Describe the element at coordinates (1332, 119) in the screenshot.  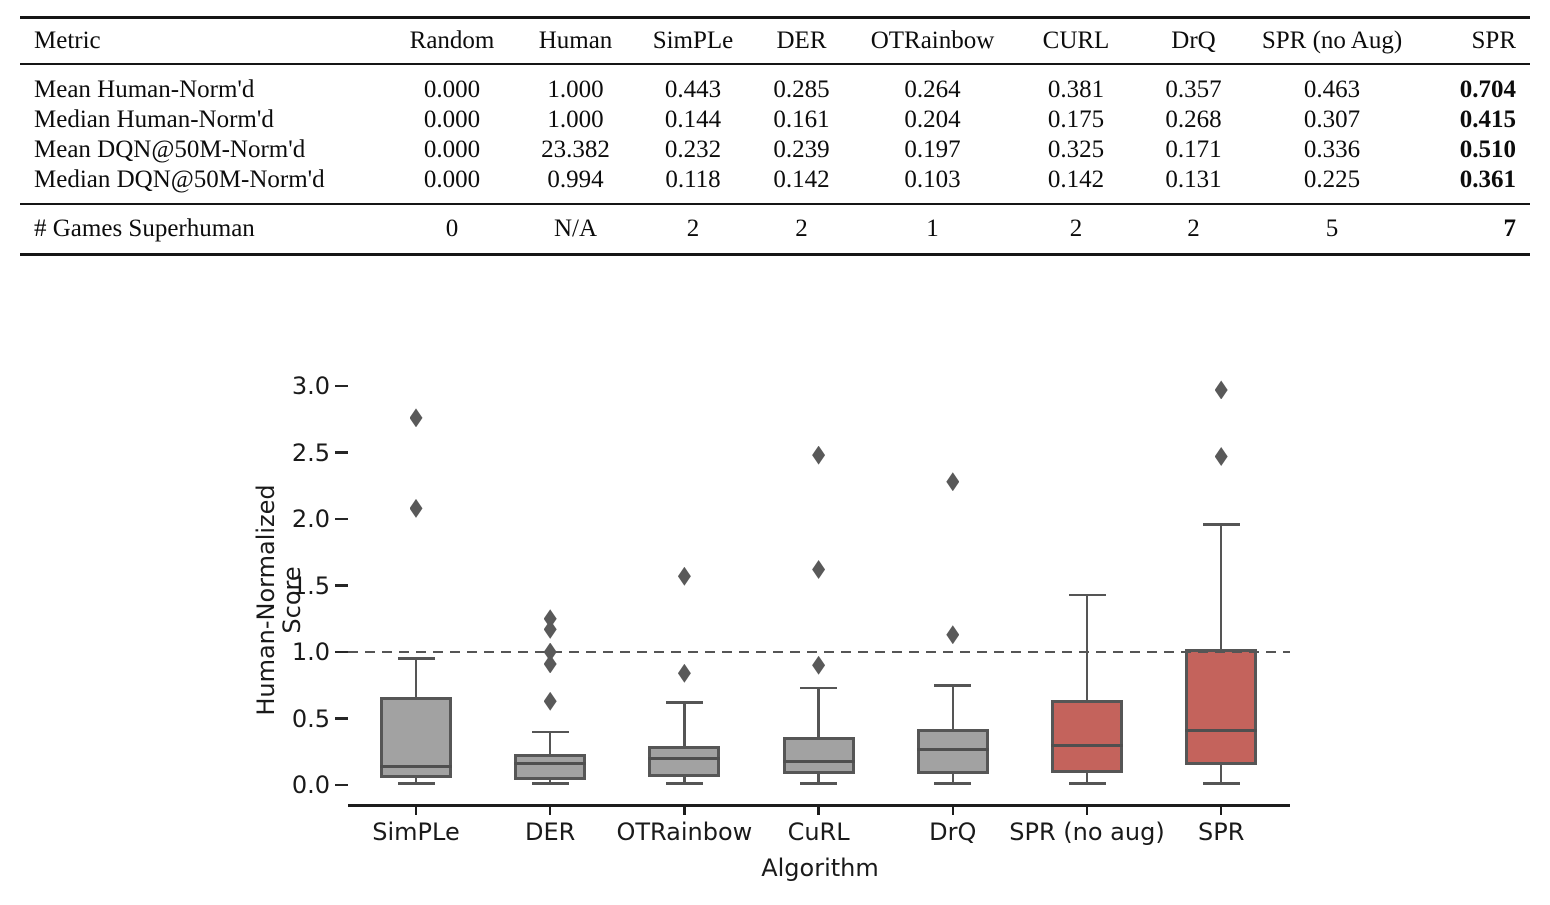
I see `value-cell: 0.307` at that location.